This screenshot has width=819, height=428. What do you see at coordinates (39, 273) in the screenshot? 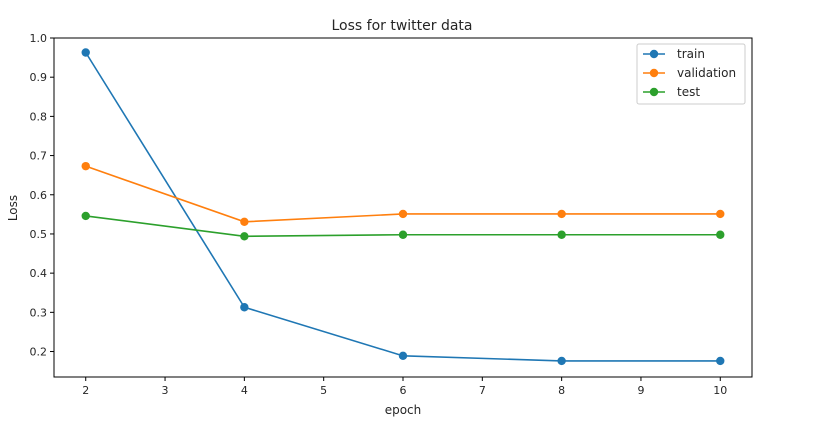
I see `y-tick-label: 0.4` at bounding box center [39, 273].